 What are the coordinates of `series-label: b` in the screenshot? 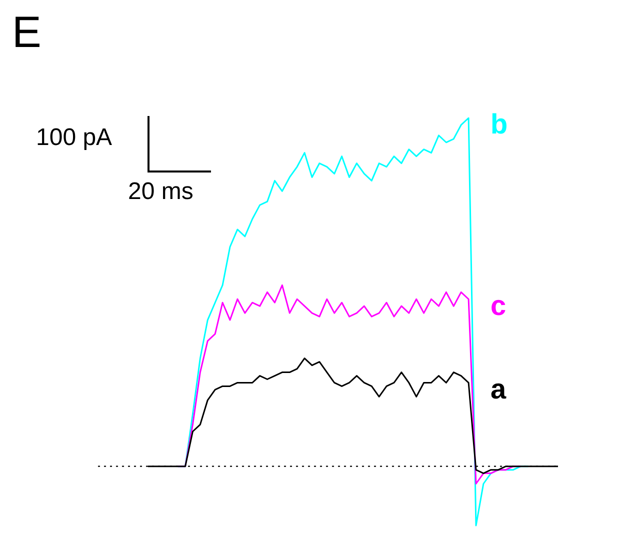 It's located at (499, 124).